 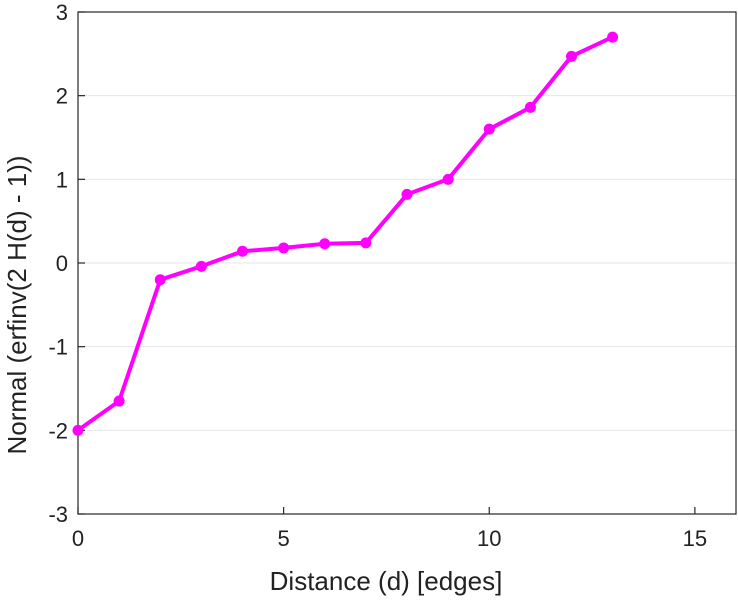 What do you see at coordinates (62, 12) in the screenshot?
I see `y-tick-label: 3` at bounding box center [62, 12].